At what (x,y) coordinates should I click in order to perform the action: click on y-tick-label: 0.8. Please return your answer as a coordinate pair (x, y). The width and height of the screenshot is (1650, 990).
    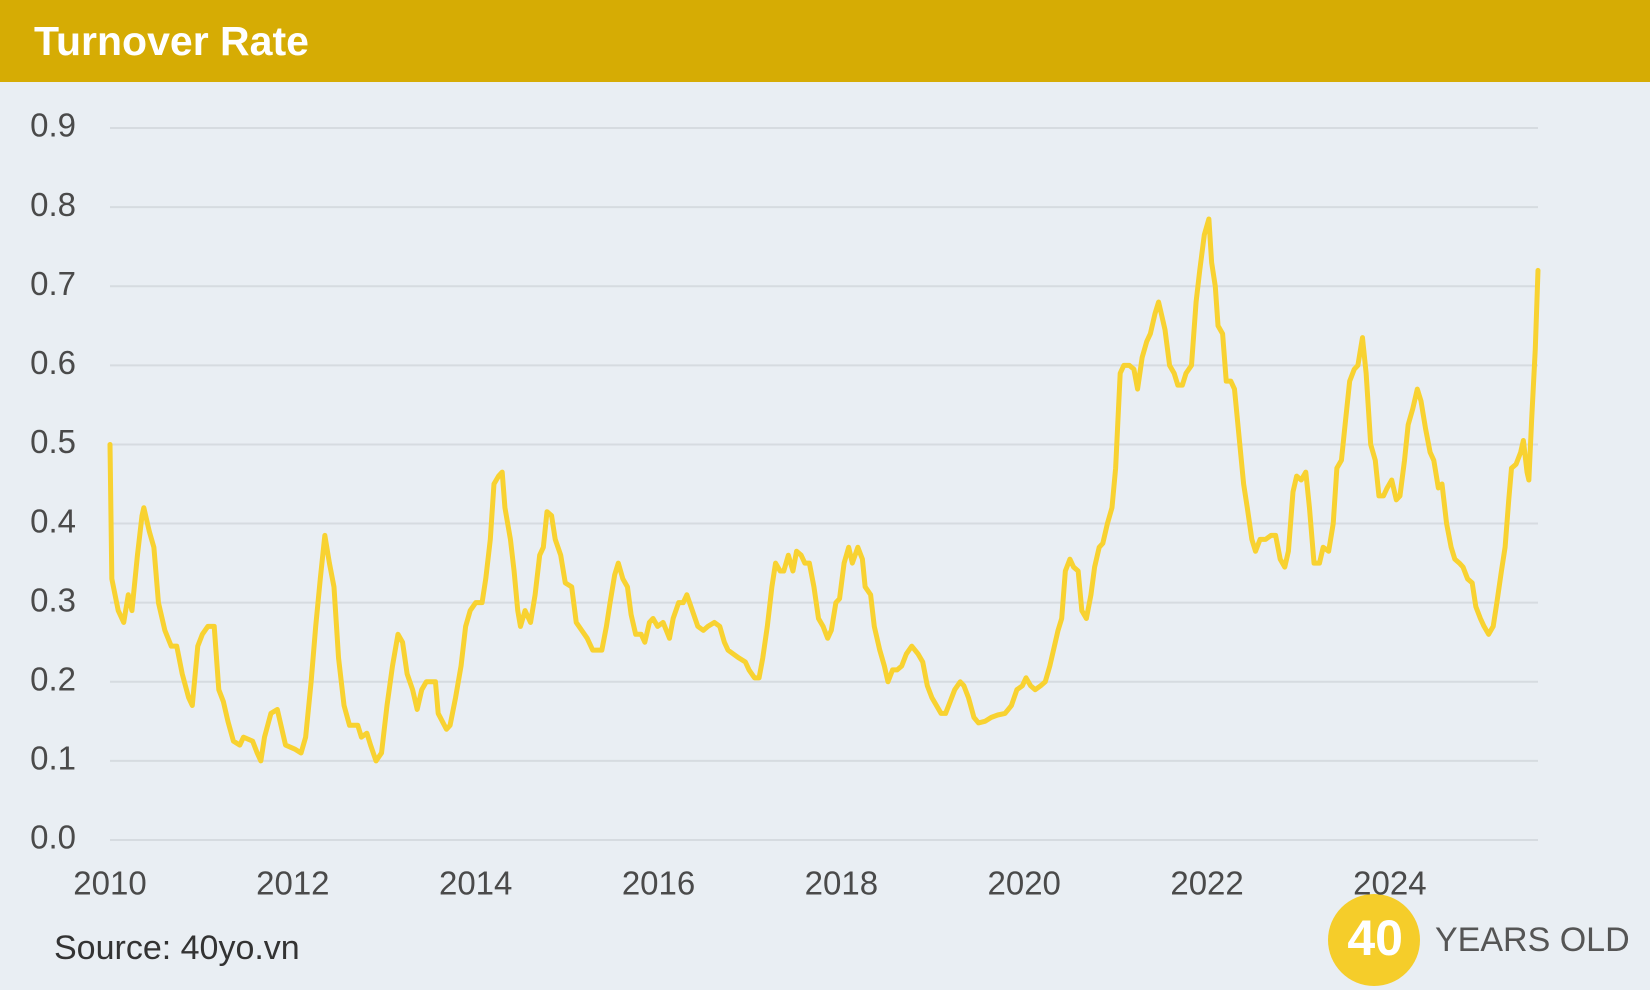
    Looking at the image, I should click on (53, 204).